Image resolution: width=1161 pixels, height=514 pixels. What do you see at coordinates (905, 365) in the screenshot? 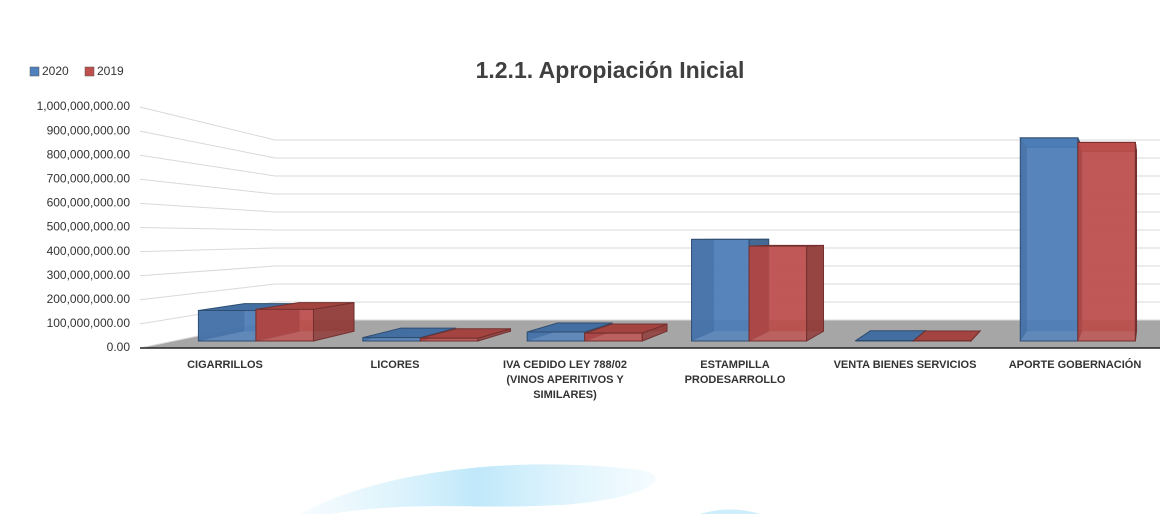
I see `x-tick-label: VENTA BIENES SERVICIOS` at bounding box center [905, 365].